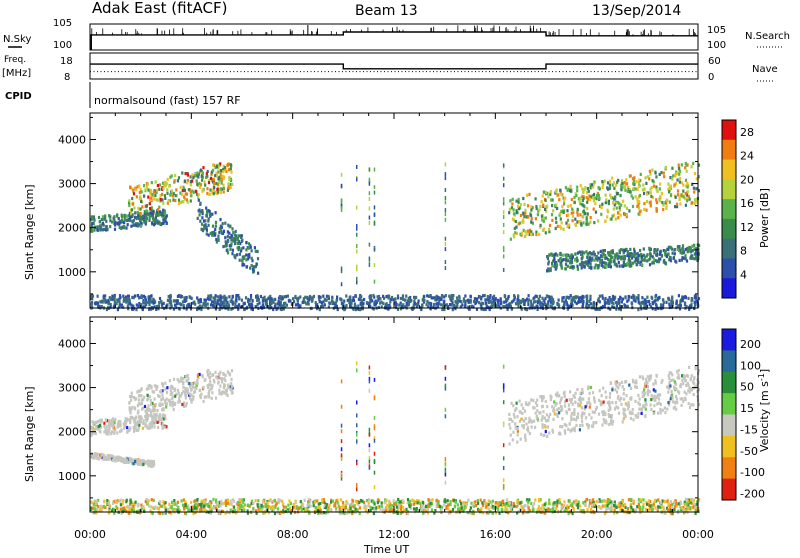  What do you see at coordinates (394, 34) in the screenshot?
I see `nsky-line` at bounding box center [394, 34].